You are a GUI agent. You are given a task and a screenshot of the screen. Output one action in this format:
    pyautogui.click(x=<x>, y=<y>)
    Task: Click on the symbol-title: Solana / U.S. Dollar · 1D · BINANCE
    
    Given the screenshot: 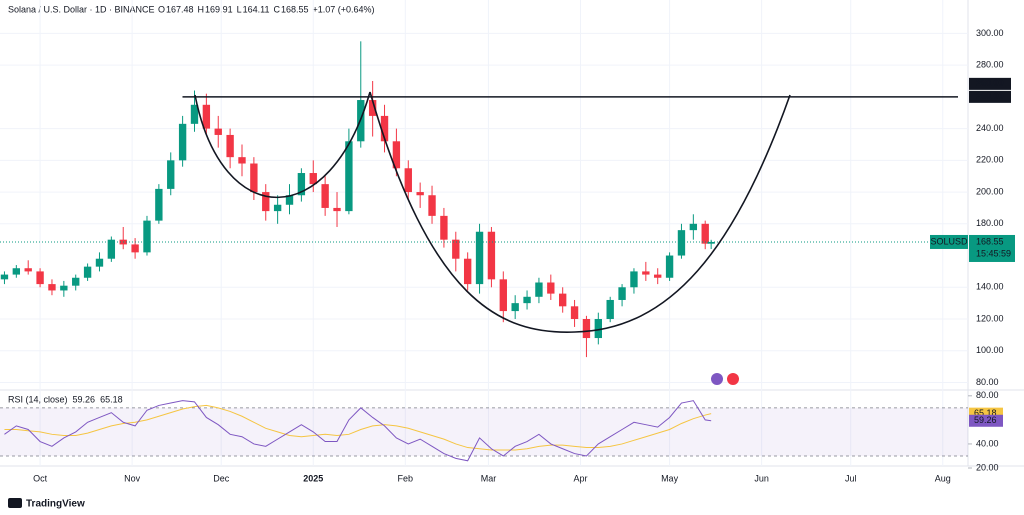 What is the action you would take?
    pyautogui.click(x=81, y=9)
    